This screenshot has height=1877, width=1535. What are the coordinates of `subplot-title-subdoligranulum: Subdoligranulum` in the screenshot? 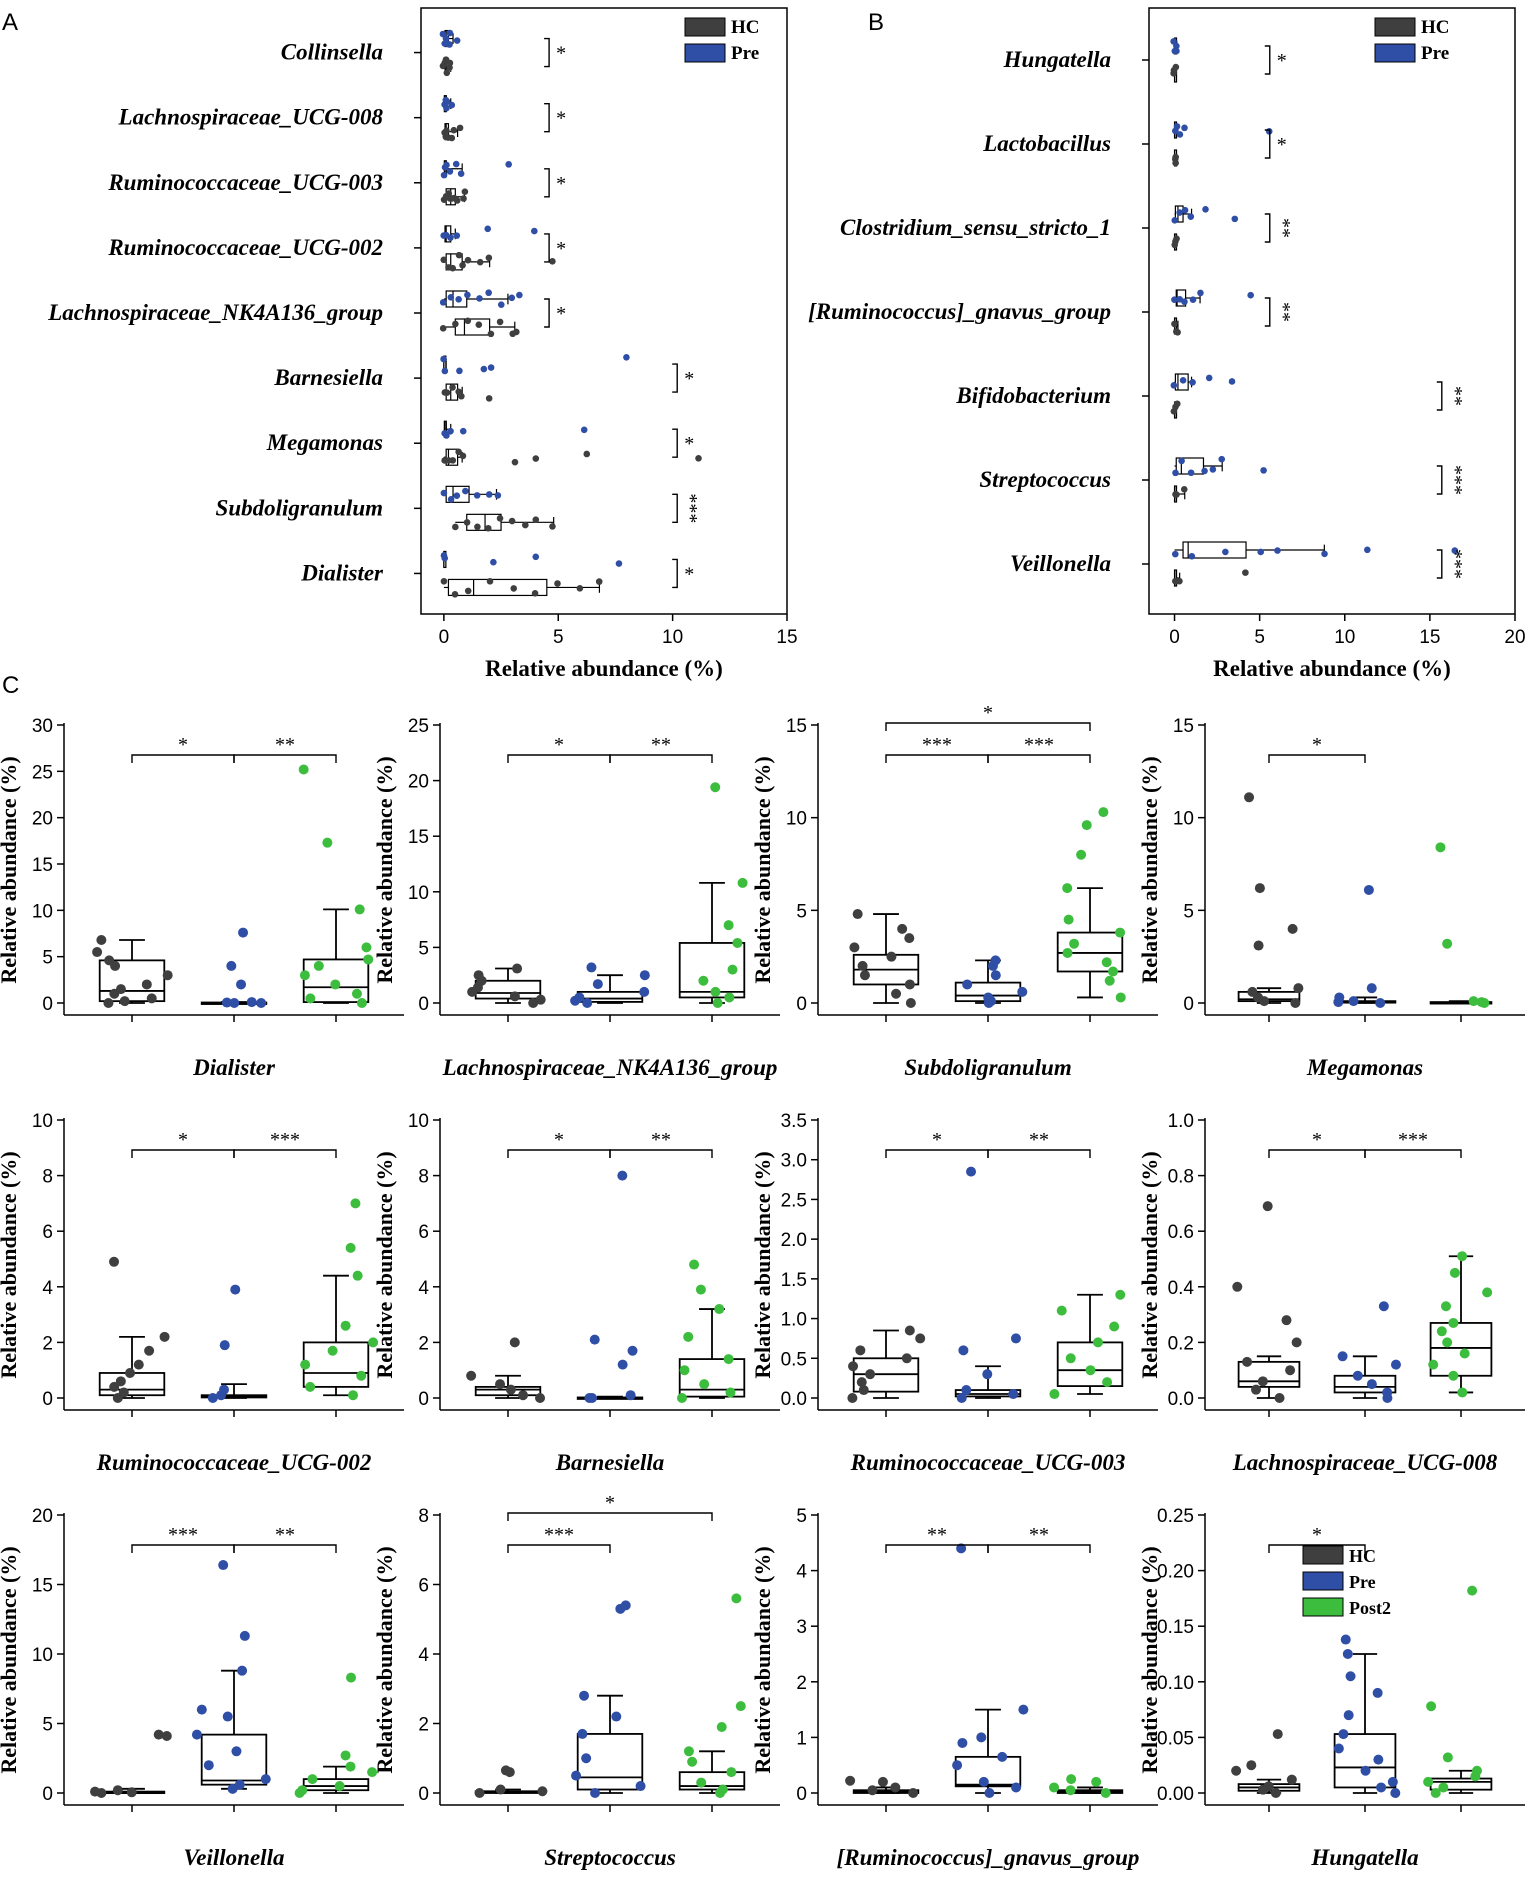 It's located at (987, 1067).